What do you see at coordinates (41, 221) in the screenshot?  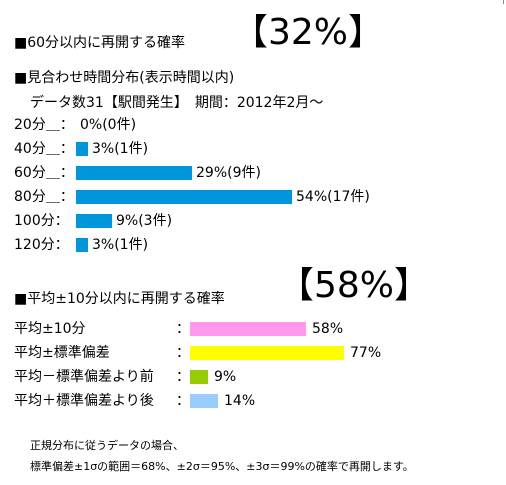 I see `category-label: 100分：` at bounding box center [41, 221].